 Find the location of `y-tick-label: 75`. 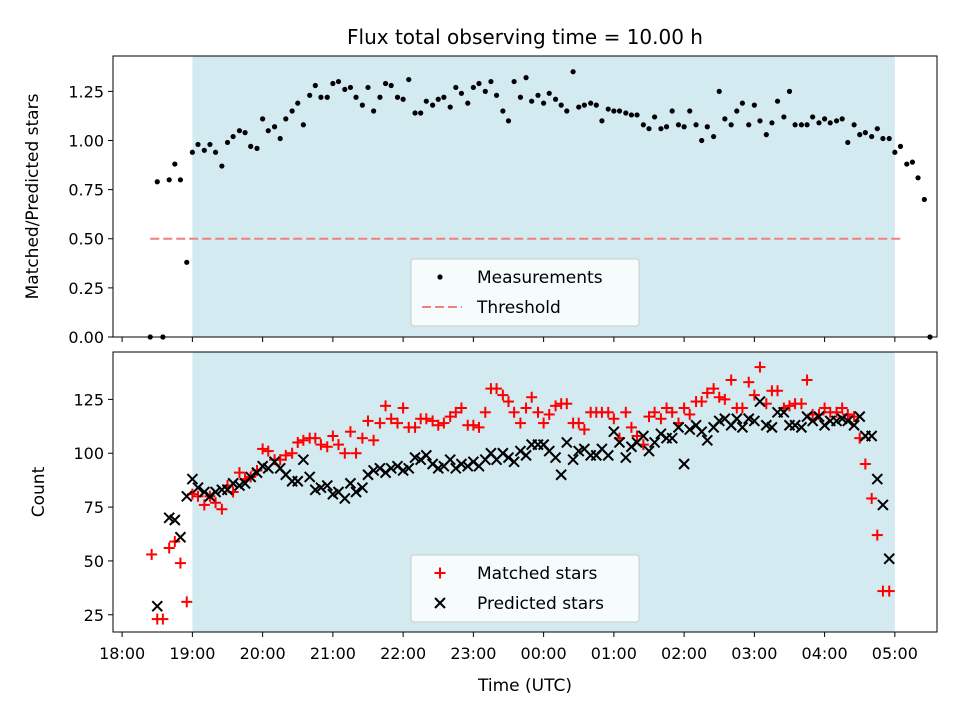

y-tick-label: 75 is located at coordinates (94, 507).